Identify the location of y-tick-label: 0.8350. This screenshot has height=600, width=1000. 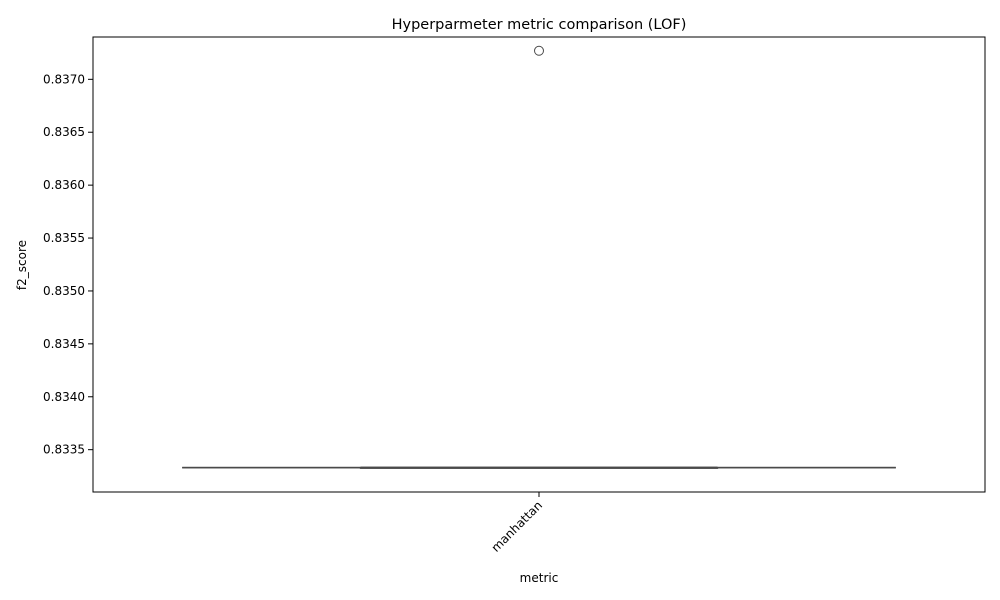
(64, 291).